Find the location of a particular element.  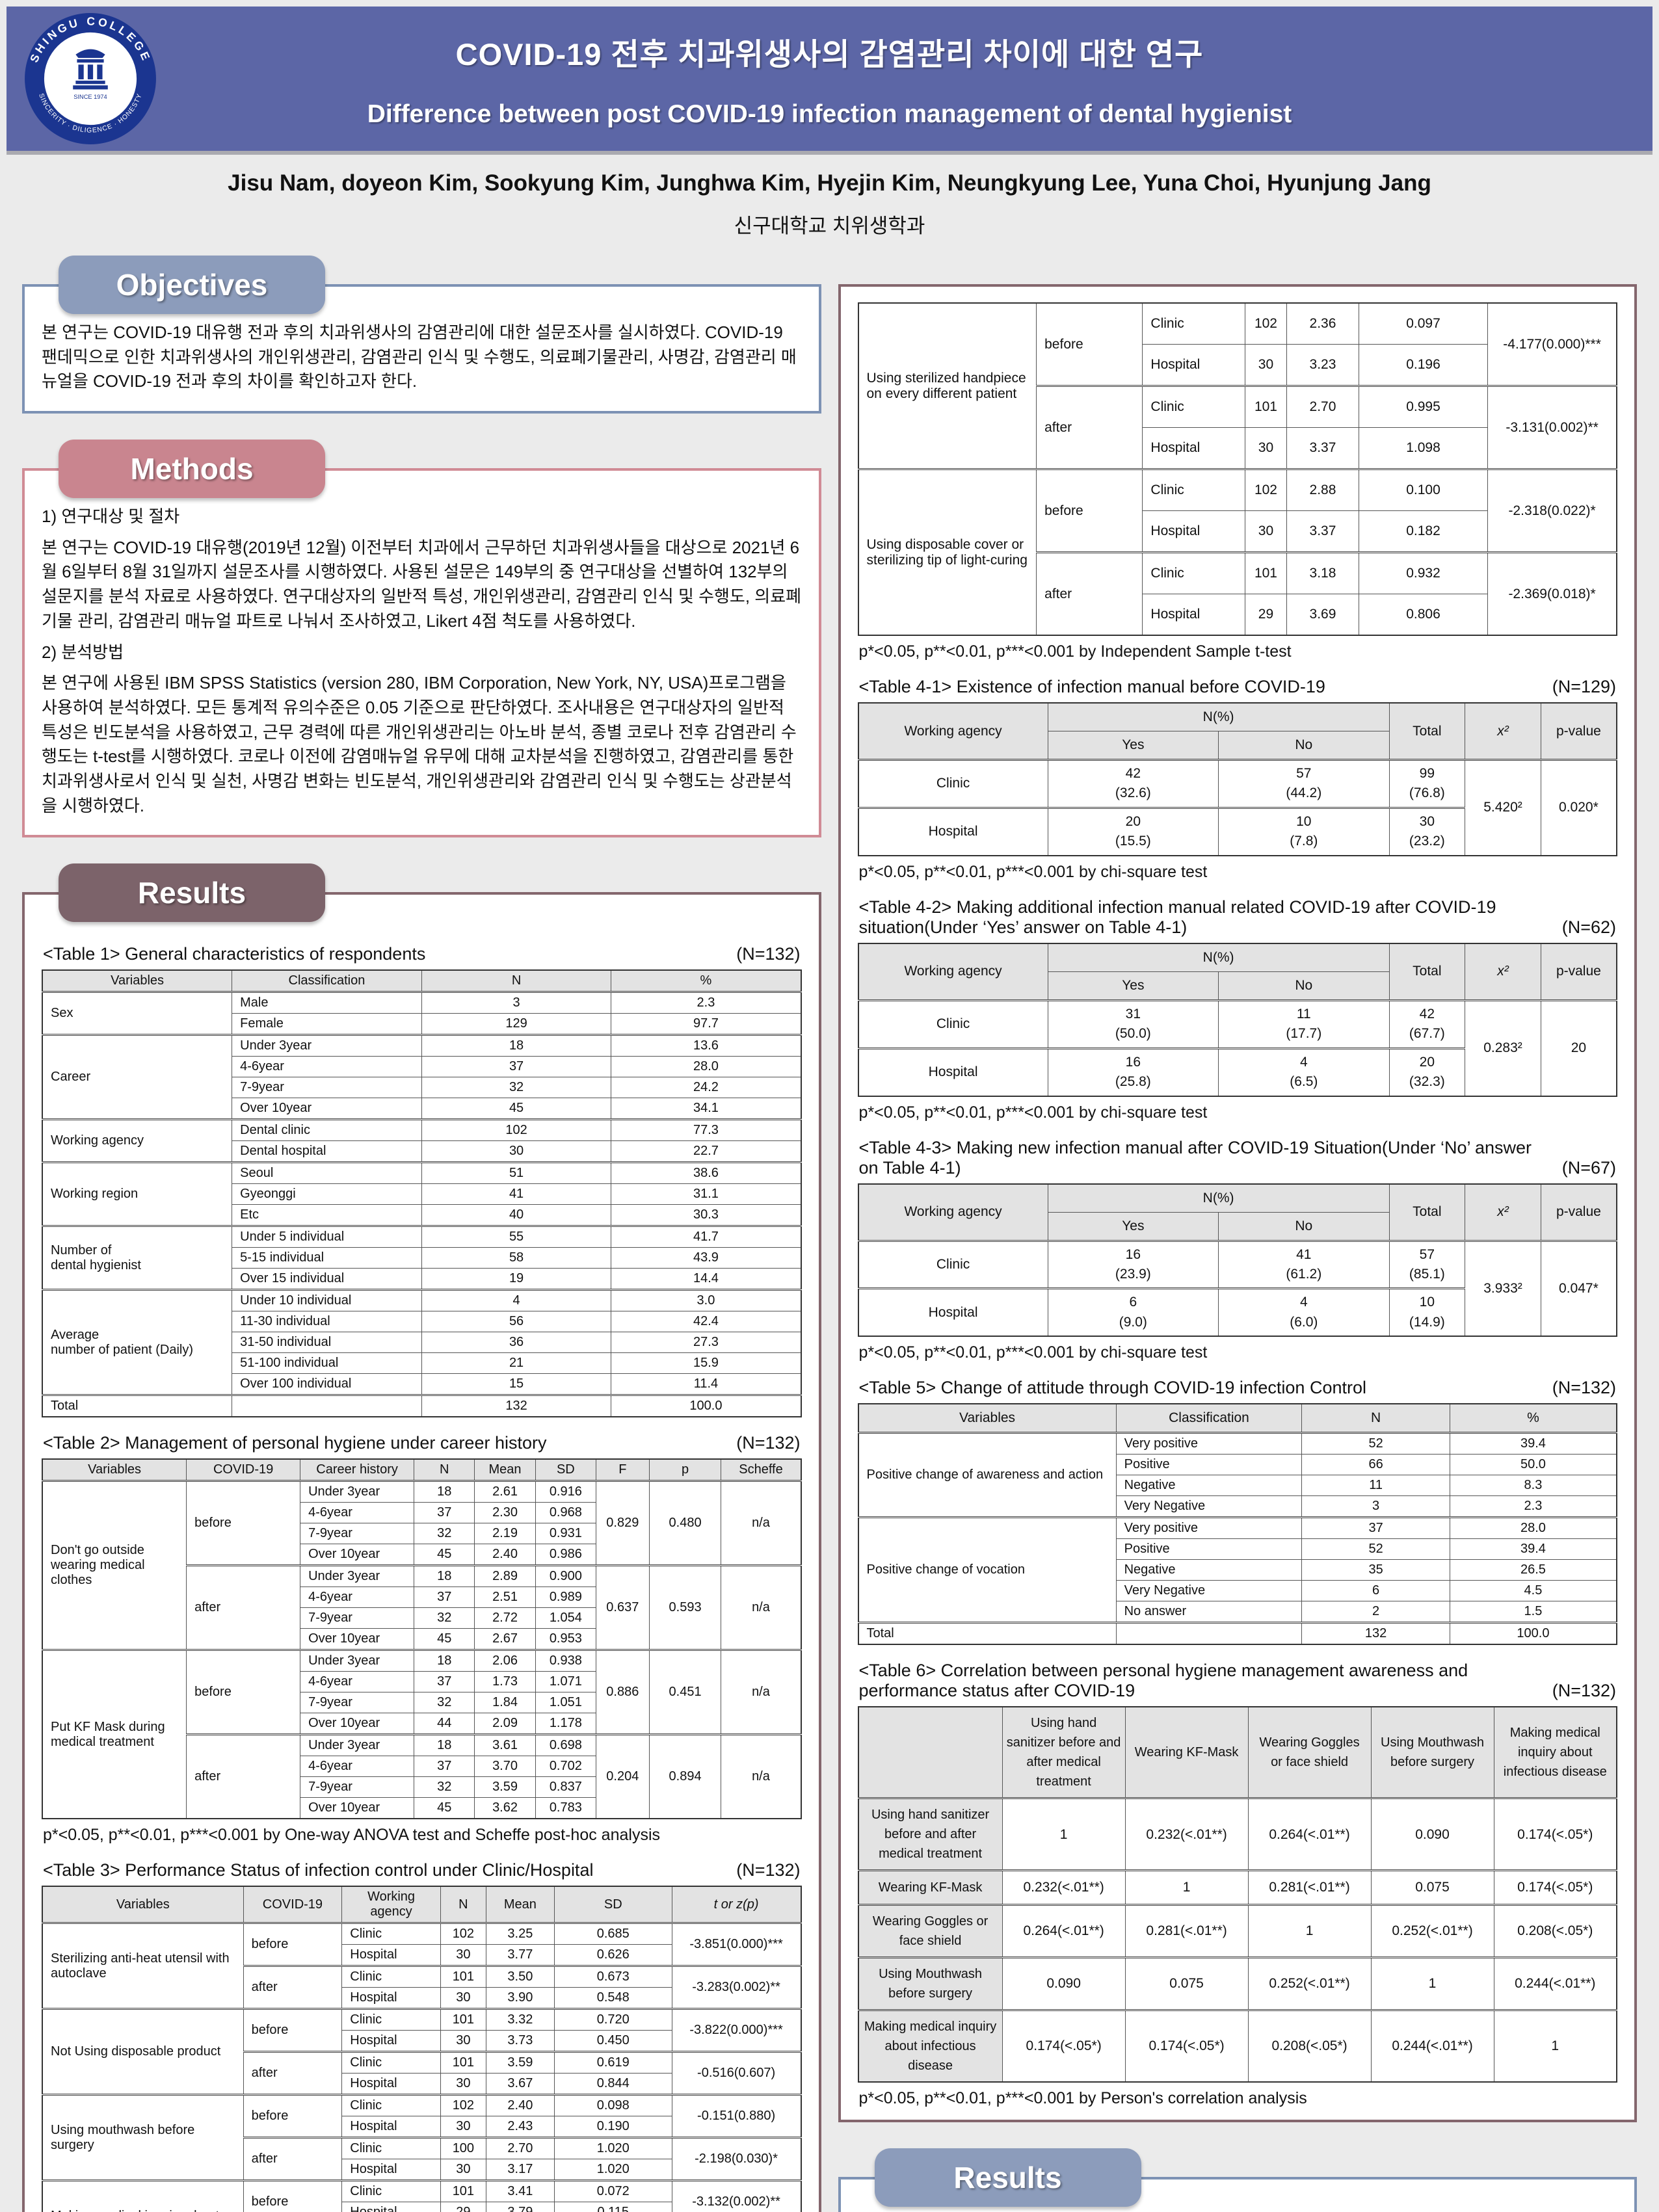

table-row: 4-6year 37 28.0 is located at coordinates (421, 1067).